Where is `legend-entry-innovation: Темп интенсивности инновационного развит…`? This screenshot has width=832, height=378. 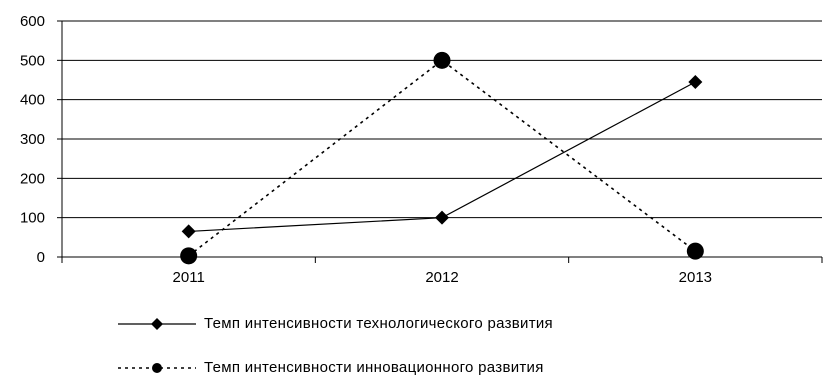
legend-entry-innovation: Темп интенсивности инновационного развит… is located at coordinates (462, 368).